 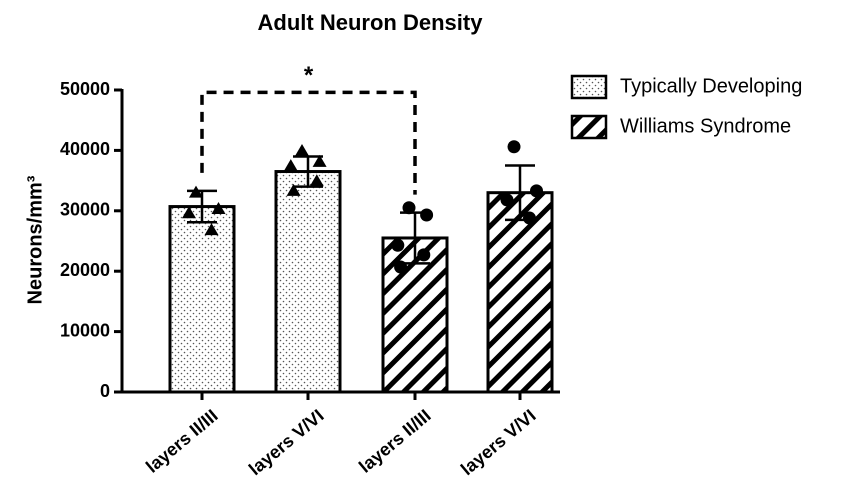 I want to click on legend-label: Williams Syndrome, so click(x=705, y=126).